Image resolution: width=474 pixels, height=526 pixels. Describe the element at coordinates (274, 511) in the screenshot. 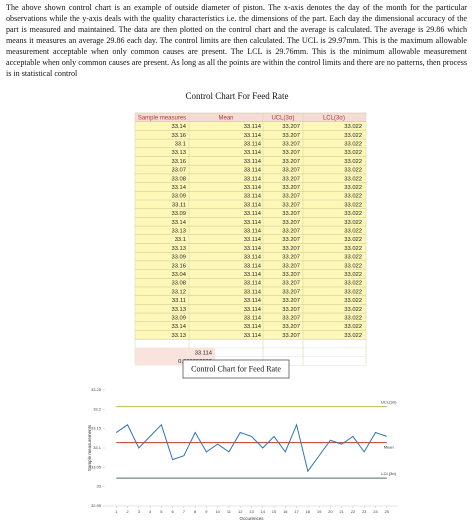

I see `x-tick-label: 15` at that location.